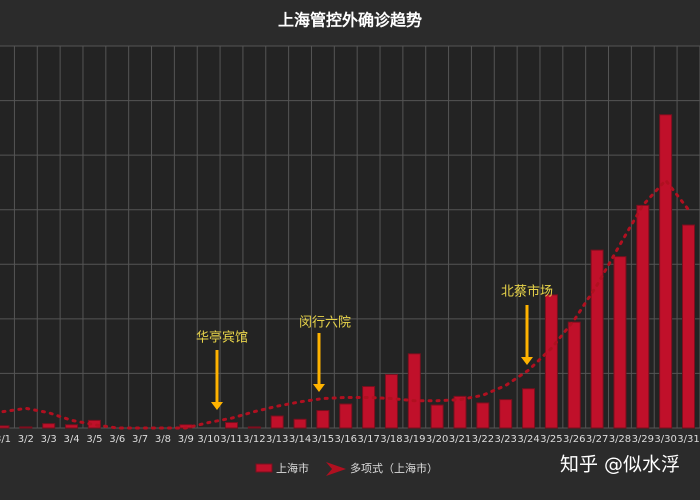 Image resolution: width=700 pixels, height=500 pixels. I want to click on x-tick-label: 3/13, so click(277, 439).